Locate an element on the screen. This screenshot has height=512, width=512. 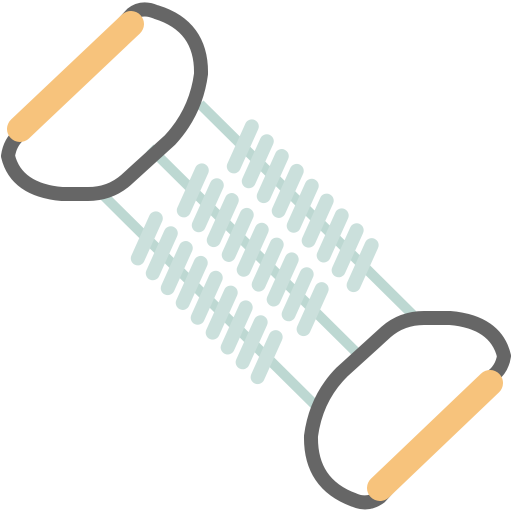
bottom-right-handle-grip is located at coordinates (435, 435).